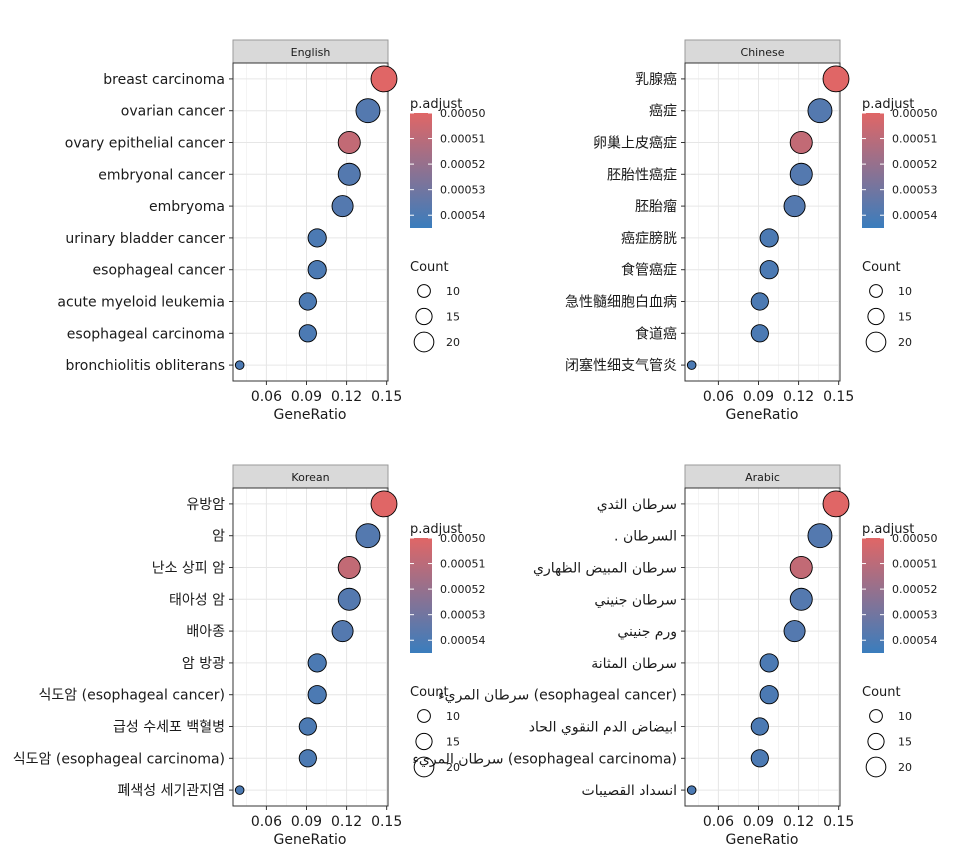  I want to click on facet-strip-label: Chinese, so click(763, 52).